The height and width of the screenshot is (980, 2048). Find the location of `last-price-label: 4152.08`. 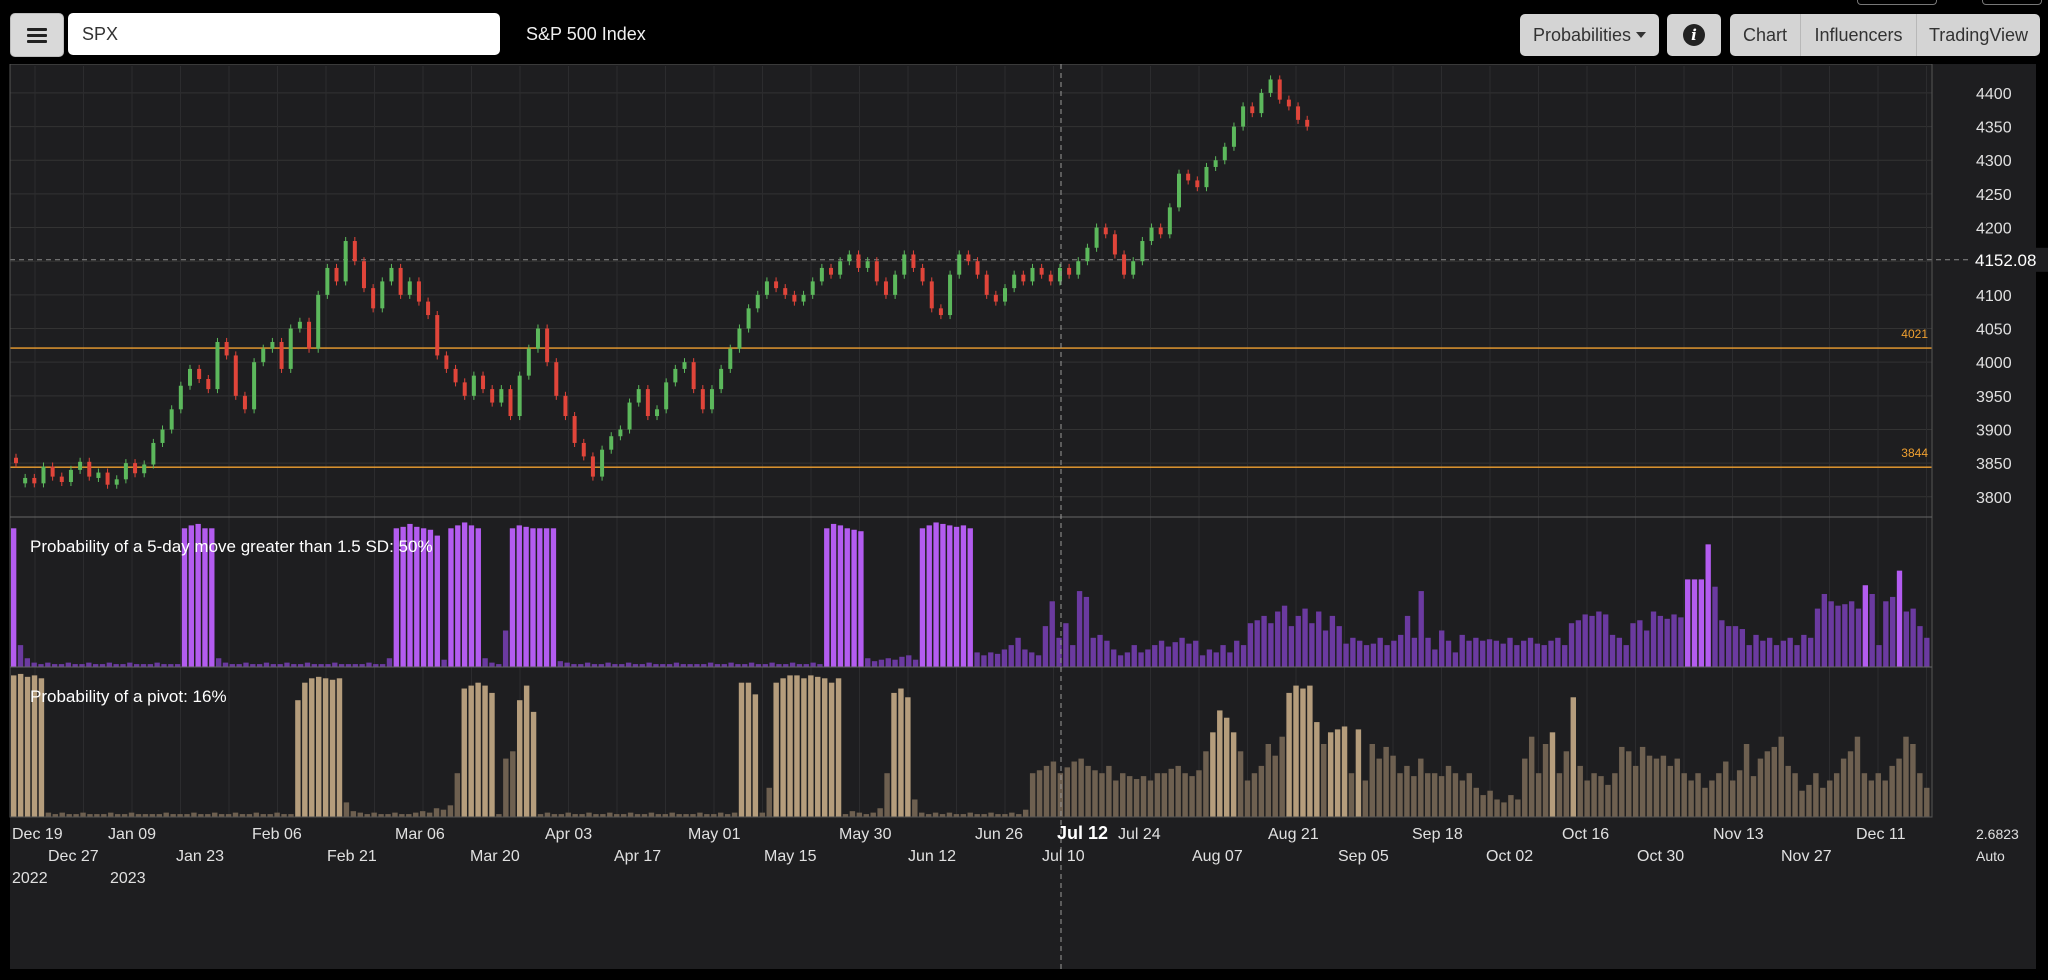

last-price-label: 4152.08 is located at coordinates (2005, 260).